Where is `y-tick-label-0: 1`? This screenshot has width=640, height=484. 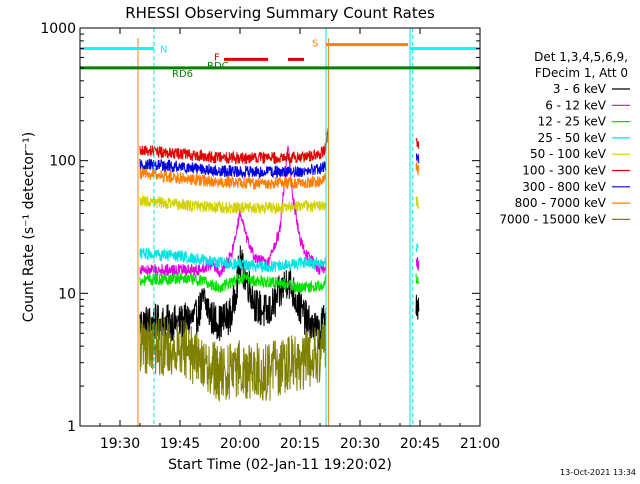
y-tick-label-0: 1 is located at coordinates (71, 427).